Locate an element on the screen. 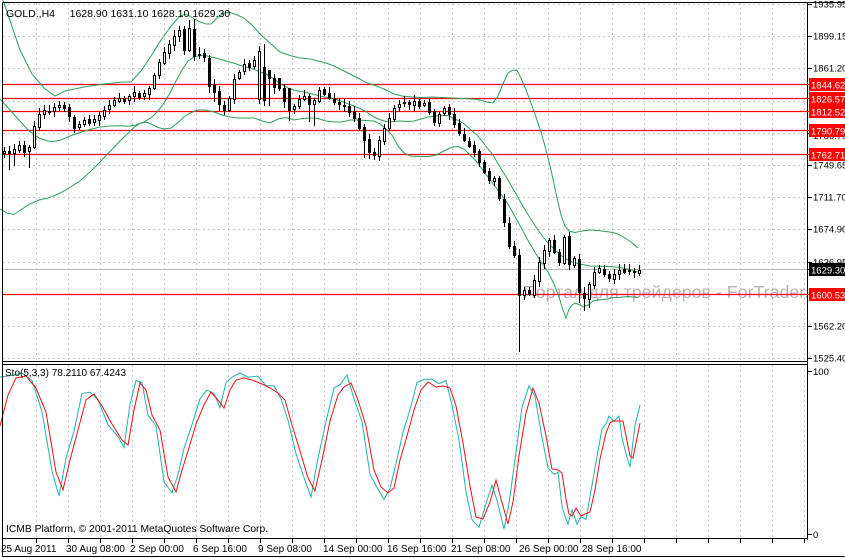  svg-text: 9 Sep 08:00 is located at coordinates (285, 549).